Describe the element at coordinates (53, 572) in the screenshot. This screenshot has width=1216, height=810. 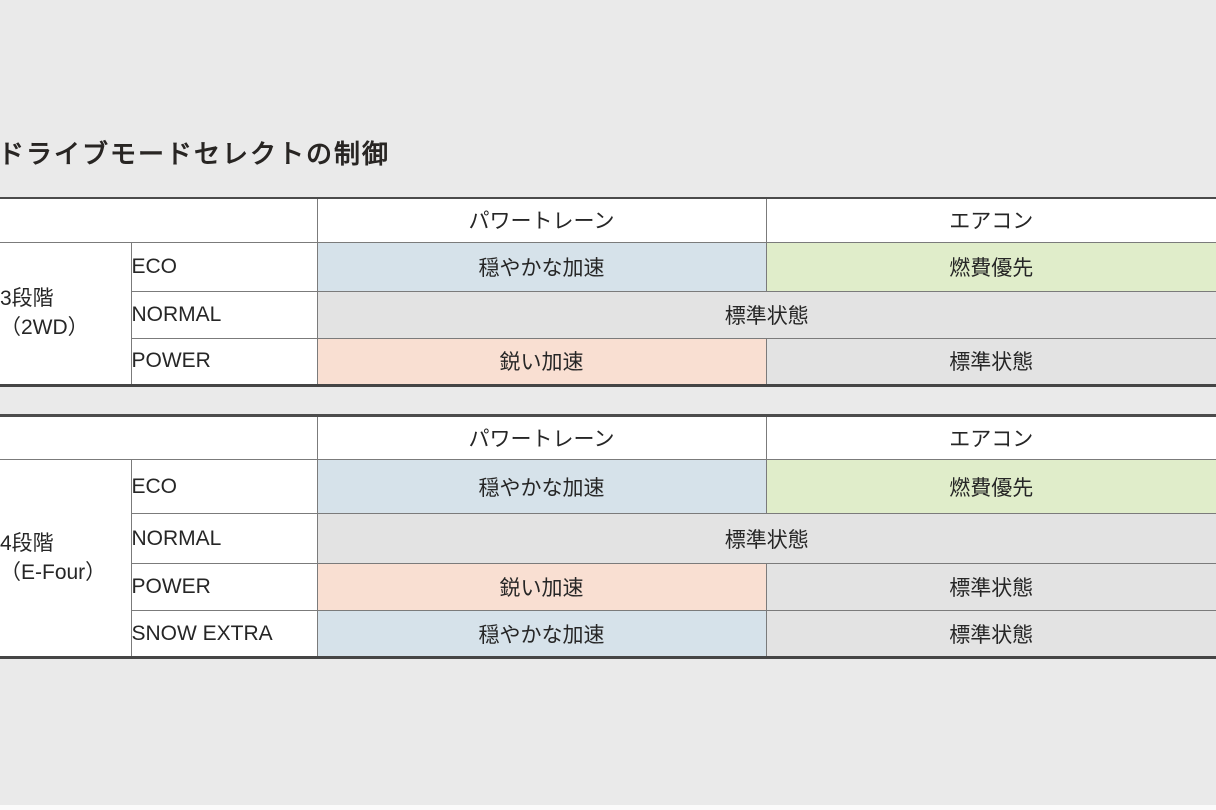
I see `group-label-line2: （E-Four）` at that location.